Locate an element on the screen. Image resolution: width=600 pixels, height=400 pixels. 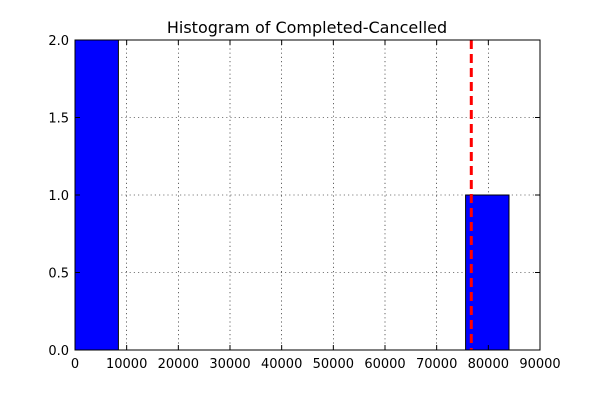
y-tick-label: 1.5 is located at coordinates (58, 119).